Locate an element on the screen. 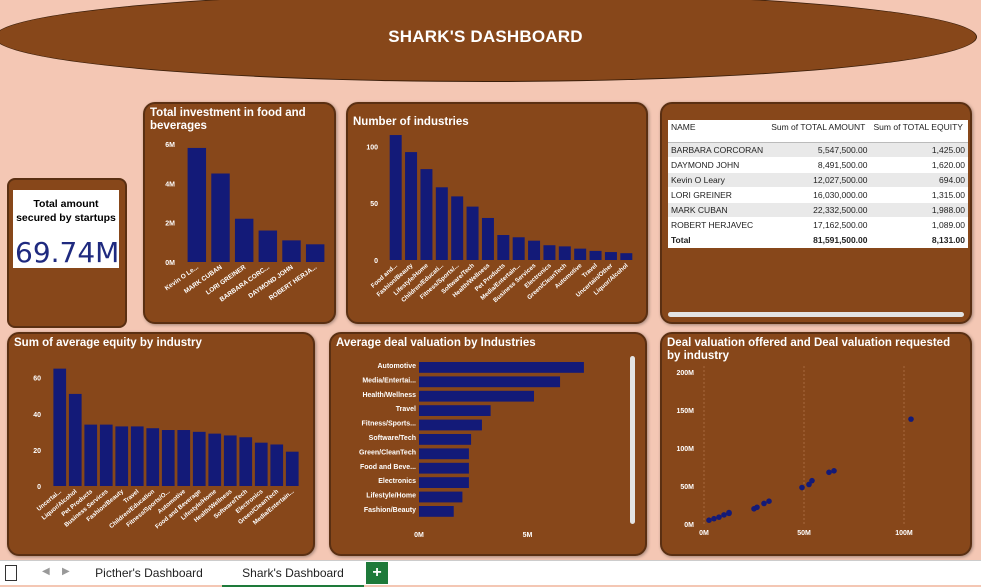 The image size is (981, 587). tab-shark-dashboard: Shark's Dashboard is located at coordinates (293, 574).